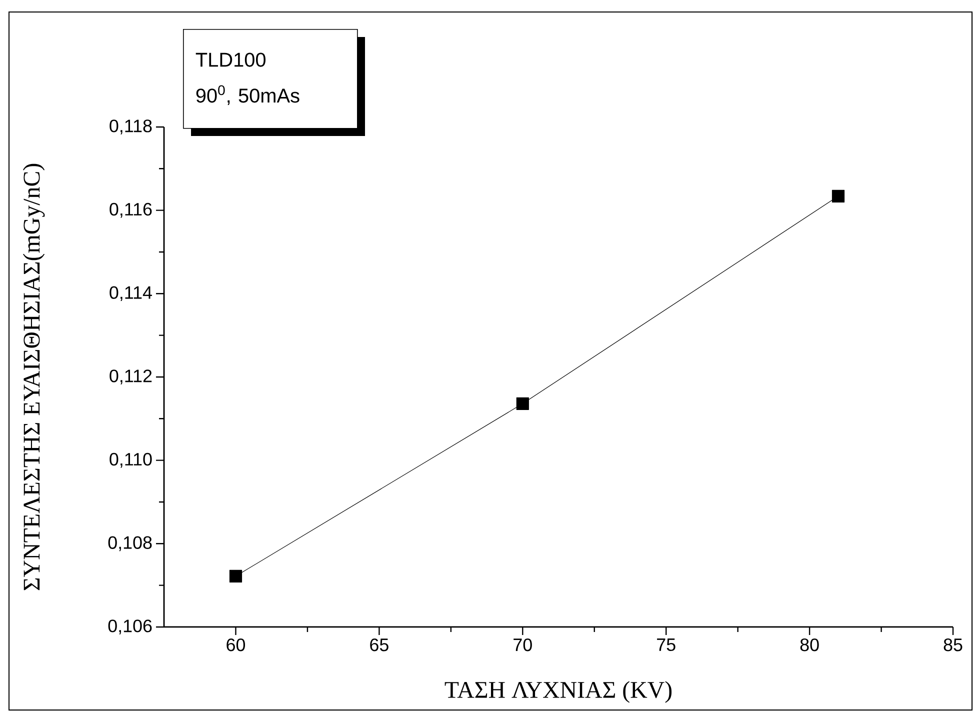 Image resolution: width=973 pixels, height=711 pixels. Describe the element at coordinates (248, 95) in the screenshot. I see `text: 90$^{0}$, 50mAs` at that location.